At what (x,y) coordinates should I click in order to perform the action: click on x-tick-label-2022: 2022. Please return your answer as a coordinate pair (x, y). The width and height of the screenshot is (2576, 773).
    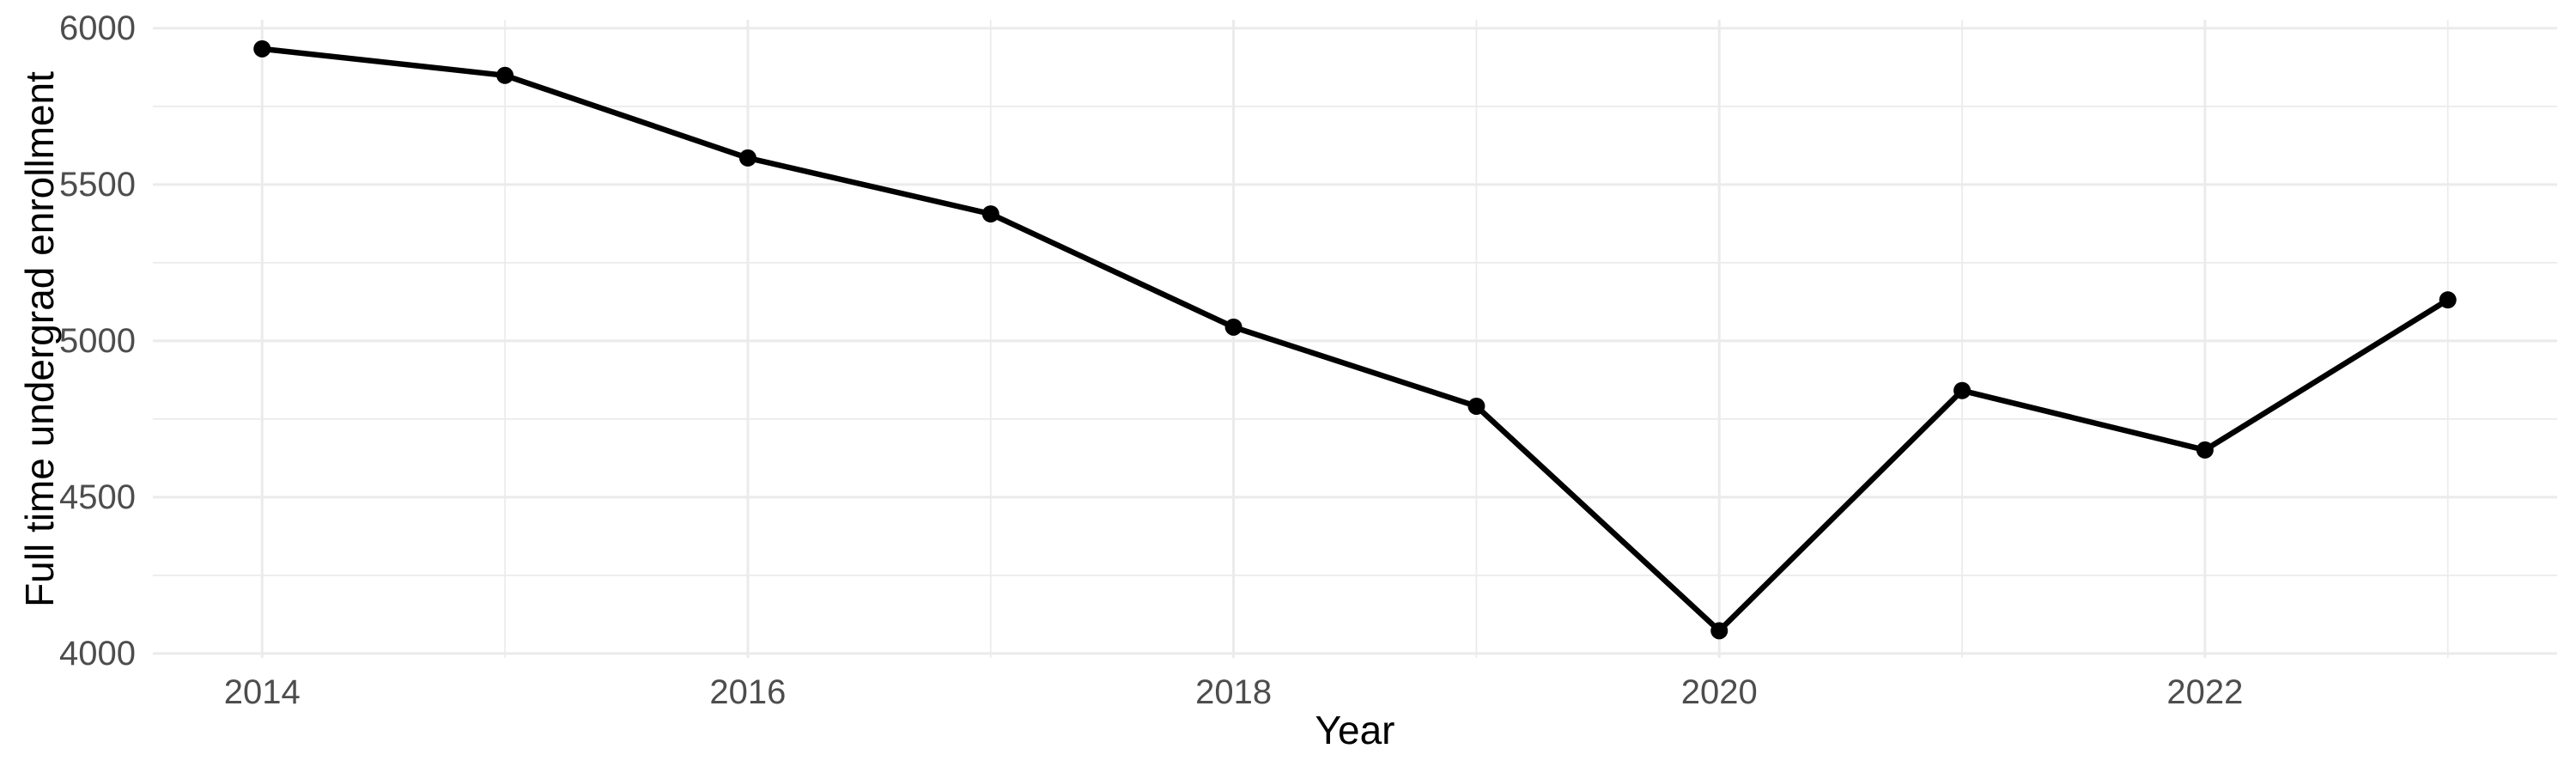
    Looking at the image, I should click on (2205, 692).